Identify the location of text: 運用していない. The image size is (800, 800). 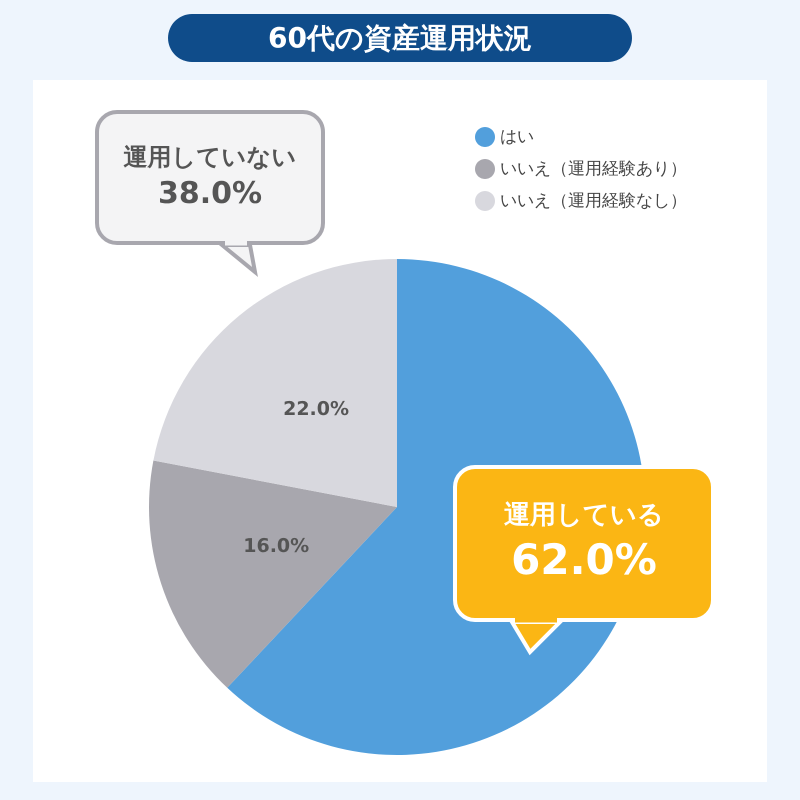
(210, 158).